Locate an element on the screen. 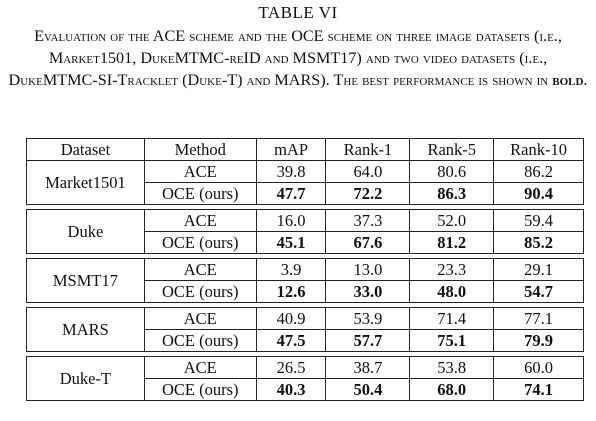 Image resolution: width=596 pixels, height=421 pixels. metric-cell: 79.9 is located at coordinates (538, 340).